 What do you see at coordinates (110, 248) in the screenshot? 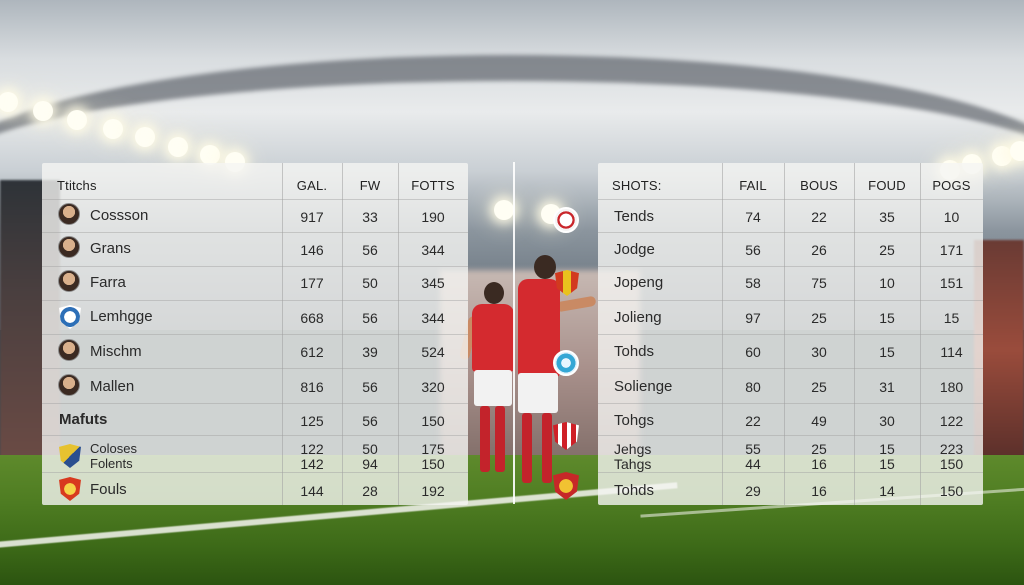
I see `table-row-name: Grans` at bounding box center [110, 248].